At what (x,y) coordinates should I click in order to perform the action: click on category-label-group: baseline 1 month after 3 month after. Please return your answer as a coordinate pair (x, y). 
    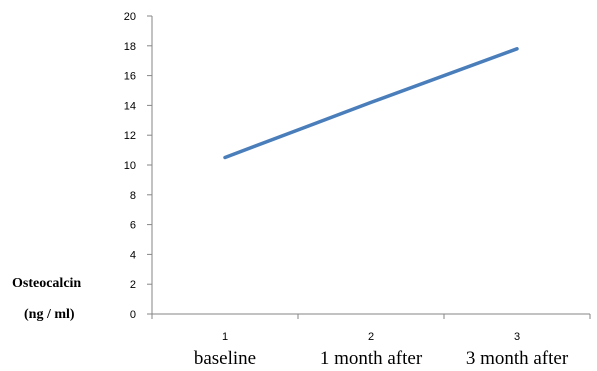
    Looking at the image, I should click on (381, 358).